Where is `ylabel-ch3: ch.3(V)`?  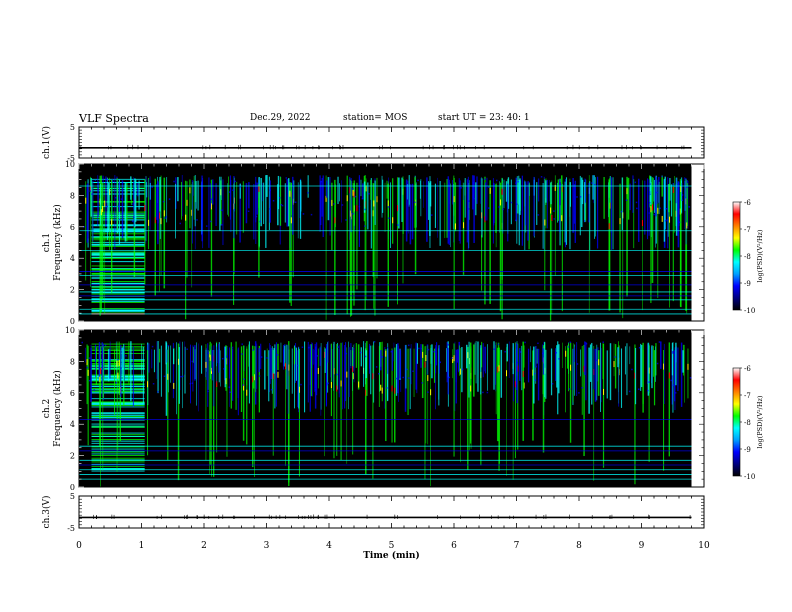
ylabel-ch3: ch.3(V) is located at coordinates (46, 512).